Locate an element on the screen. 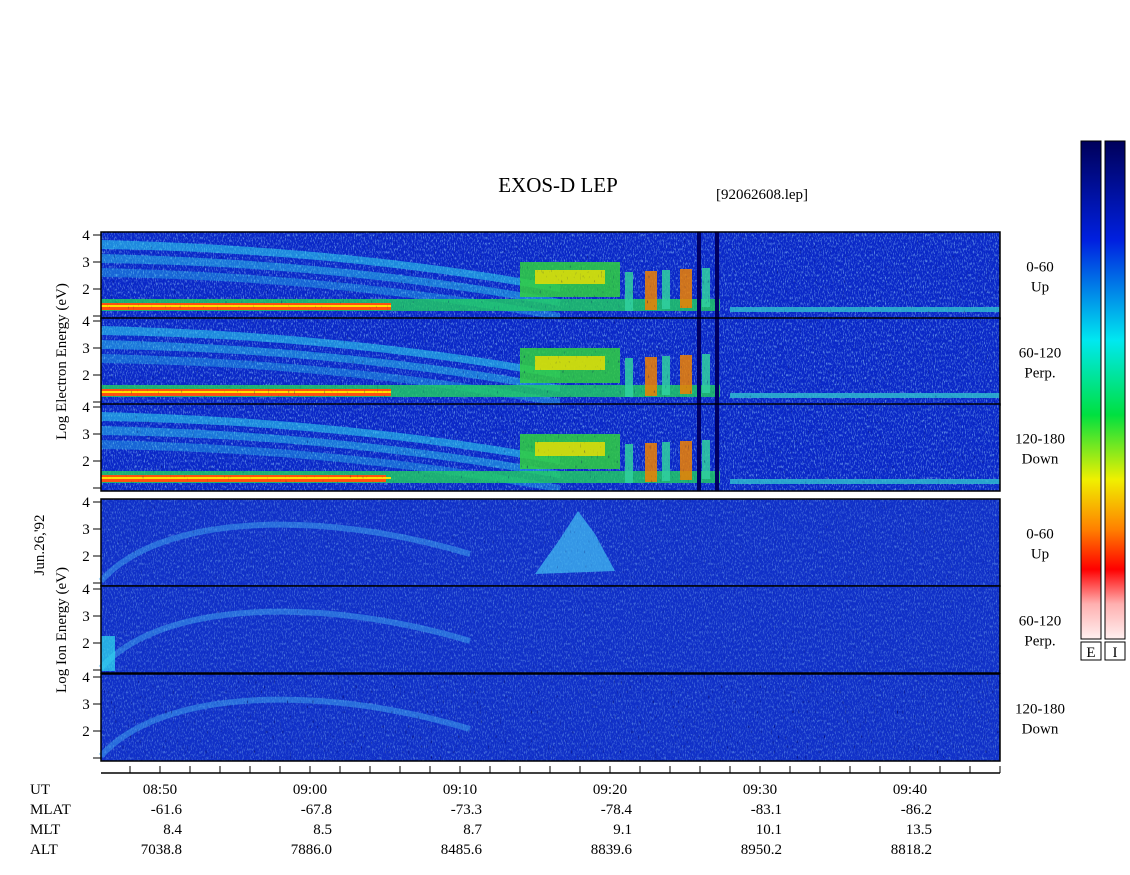 This screenshot has height=875, width=1130. row-value: 8839.6 is located at coordinates (612, 850).